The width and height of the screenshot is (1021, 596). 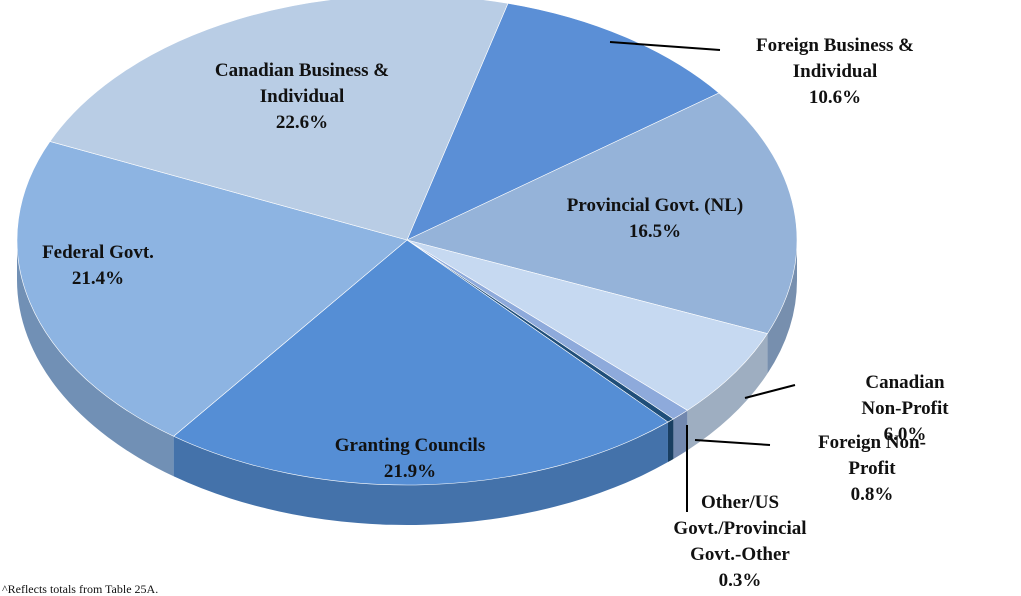 I want to click on category-label: Other/US Govt./Provincial Govt.-Other, so click(x=740, y=528).